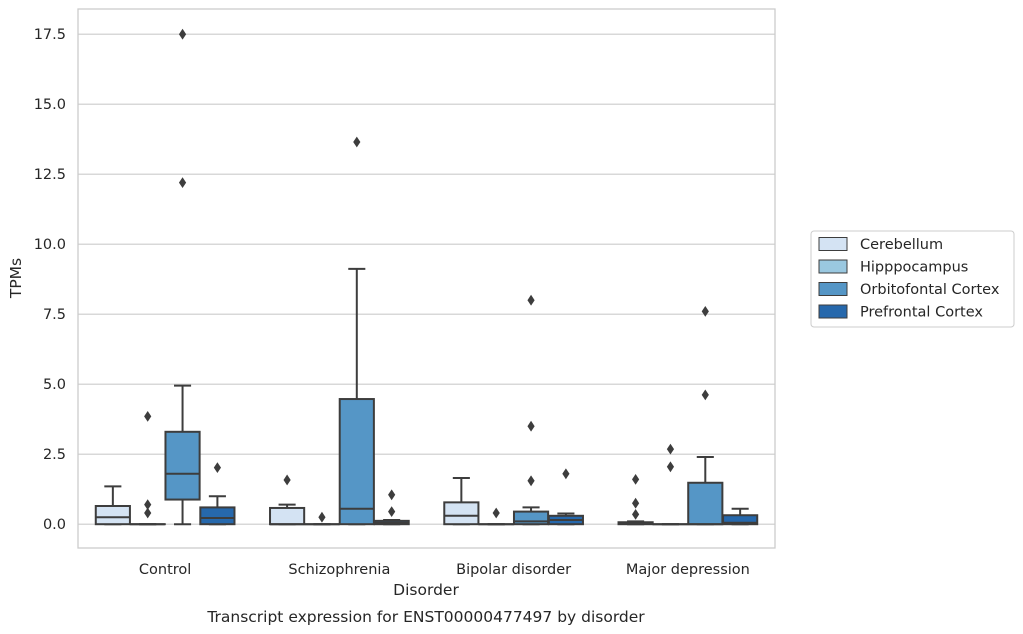 The width and height of the screenshot is (1023, 634). Describe the element at coordinates (54, 455) in the screenshot. I see `y-tick-label: 2.5` at that location.